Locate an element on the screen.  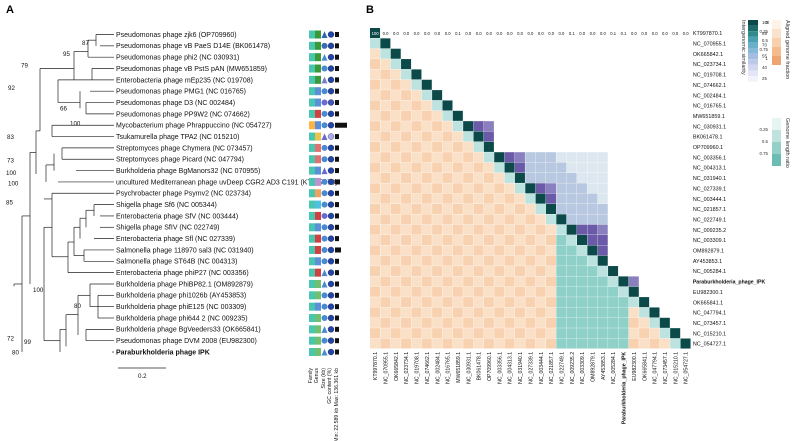
bootstrap-value: 92 is located at coordinates (11, 88).